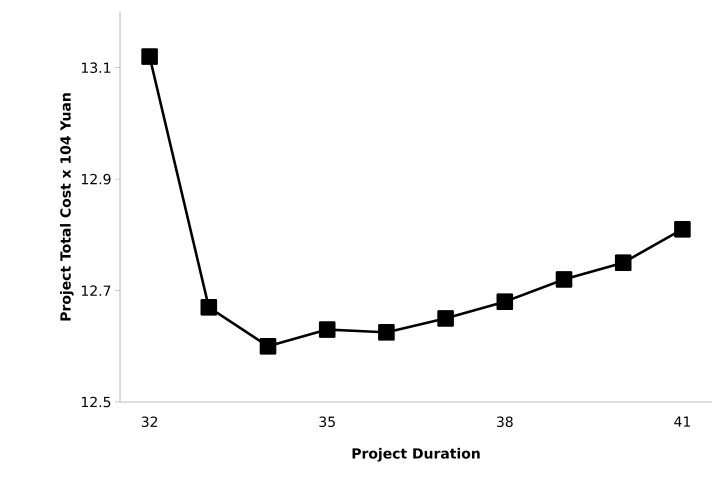 The image size is (714, 485). Describe the element at coordinates (67, 206) in the screenshot. I see `y-axis-title: Project Total Cost x 104 Yuan` at that location.